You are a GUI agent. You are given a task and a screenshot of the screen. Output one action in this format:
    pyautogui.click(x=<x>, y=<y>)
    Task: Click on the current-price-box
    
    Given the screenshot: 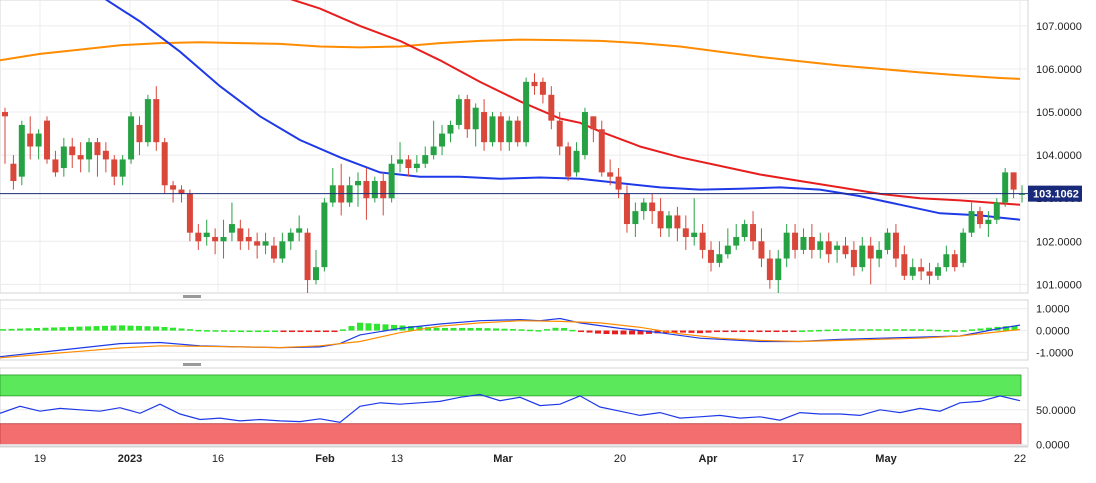 What is the action you would take?
    pyautogui.click(x=1055, y=193)
    